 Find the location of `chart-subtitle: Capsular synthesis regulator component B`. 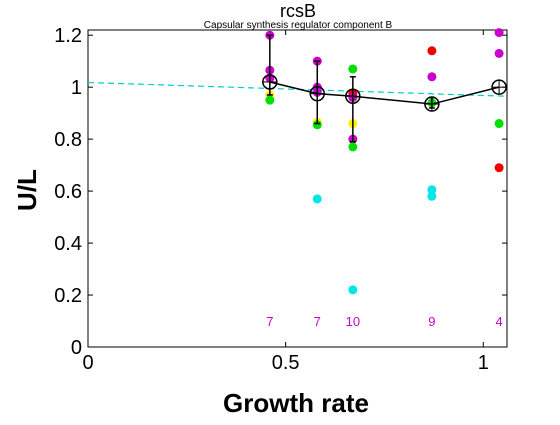

chart-subtitle: Capsular synthesis regulator component B is located at coordinates (298, 25).